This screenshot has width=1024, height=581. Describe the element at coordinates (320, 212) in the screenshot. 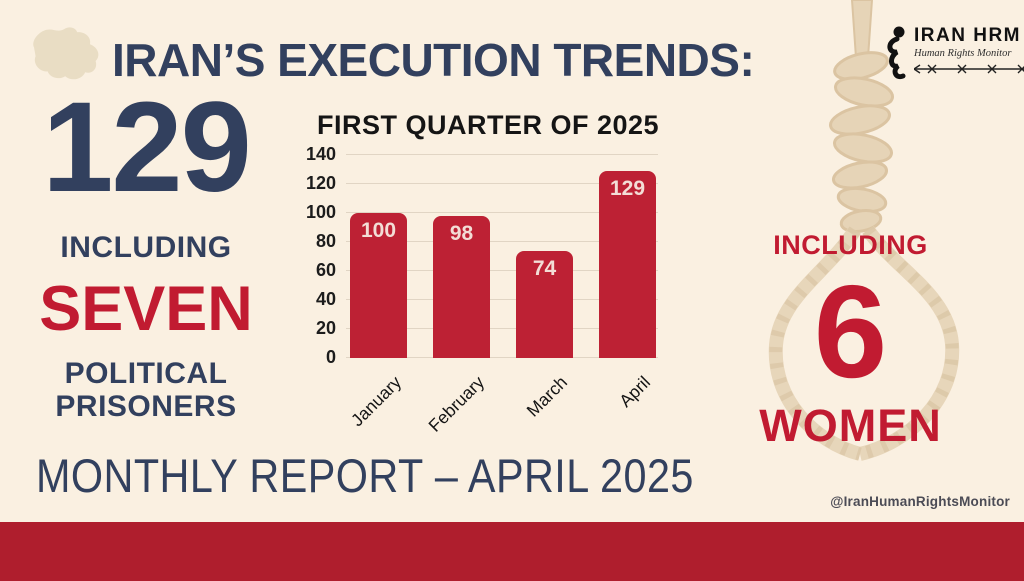

I see `y-axis-tick-label: 100` at that location.